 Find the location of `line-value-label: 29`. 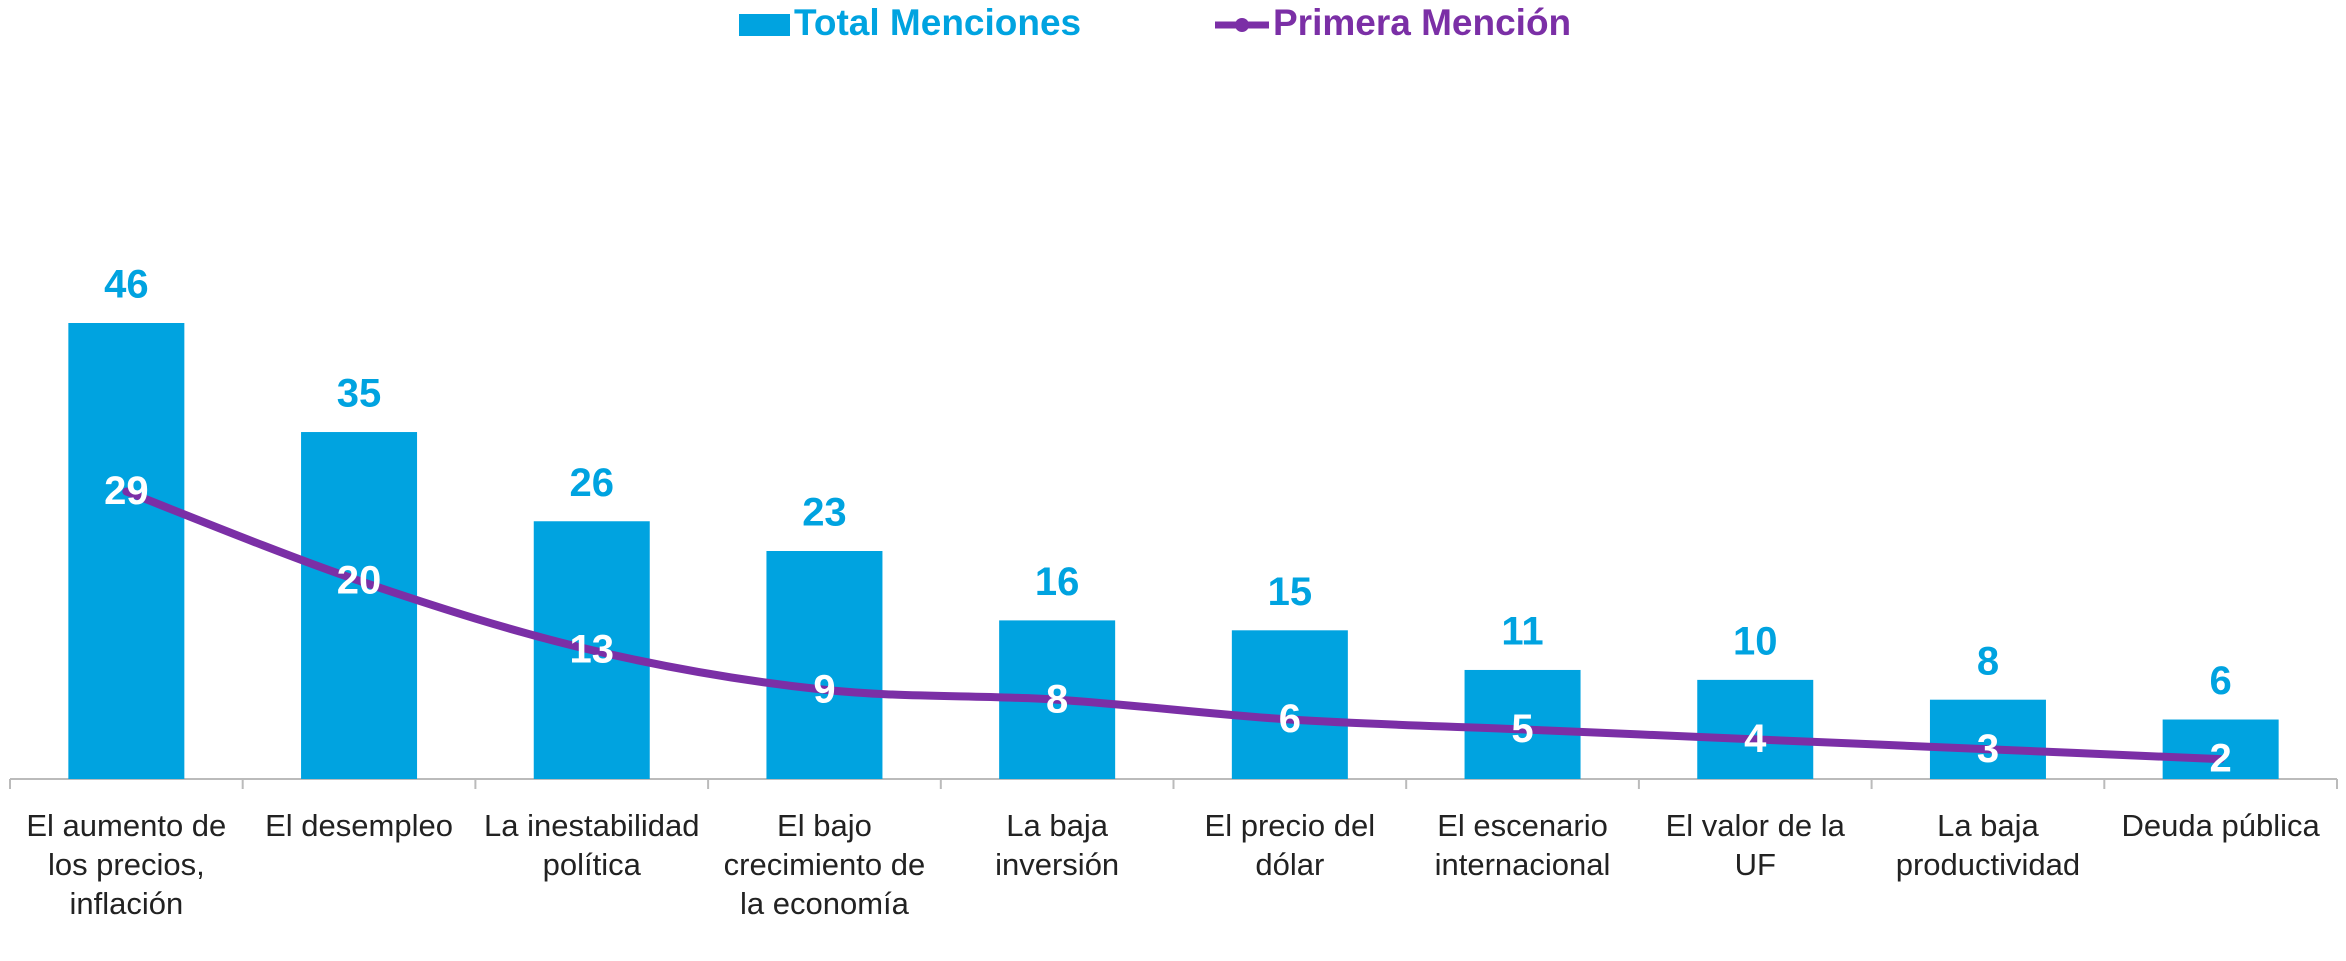

line-value-label: 29 is located at coordinates (126, 491).